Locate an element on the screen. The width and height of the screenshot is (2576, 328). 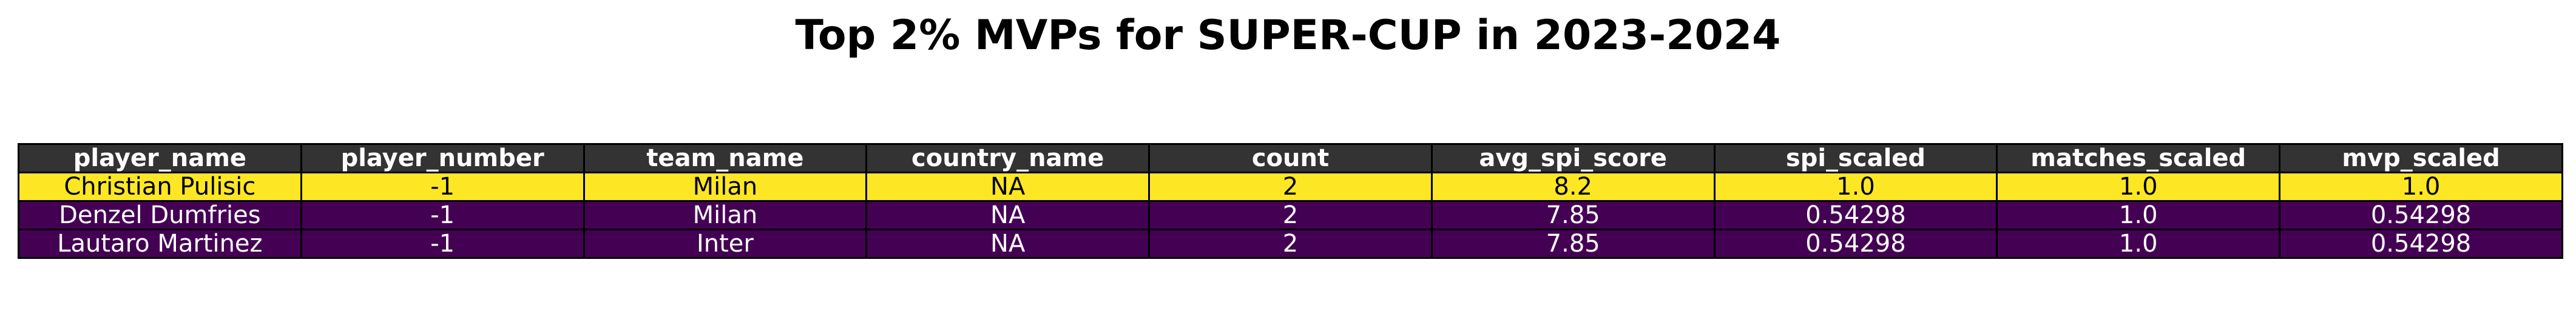
header-cell: count is located at coordinates (1290, 158).